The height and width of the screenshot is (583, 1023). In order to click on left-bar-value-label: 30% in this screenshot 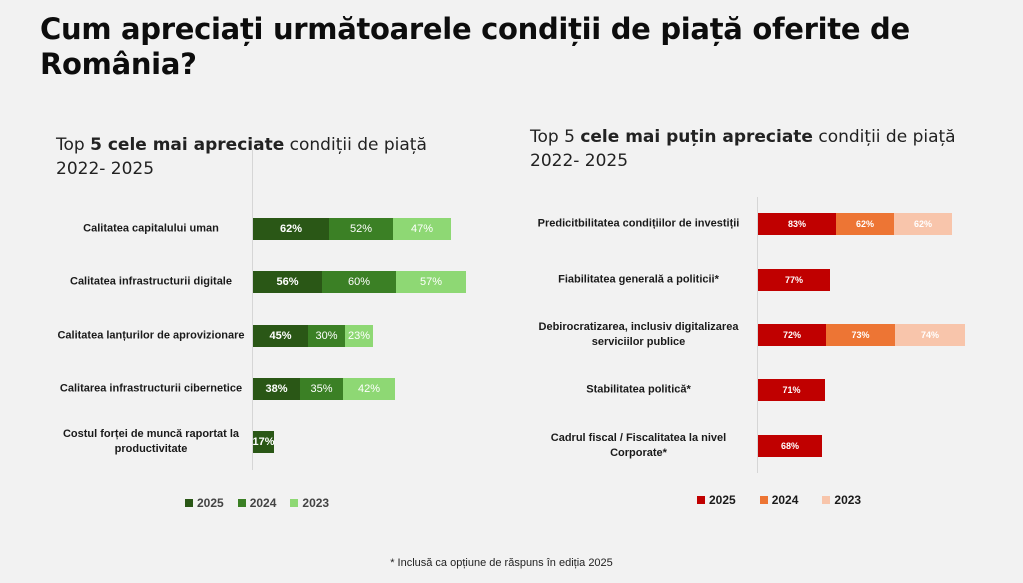, I will do `click(326, 336)`.